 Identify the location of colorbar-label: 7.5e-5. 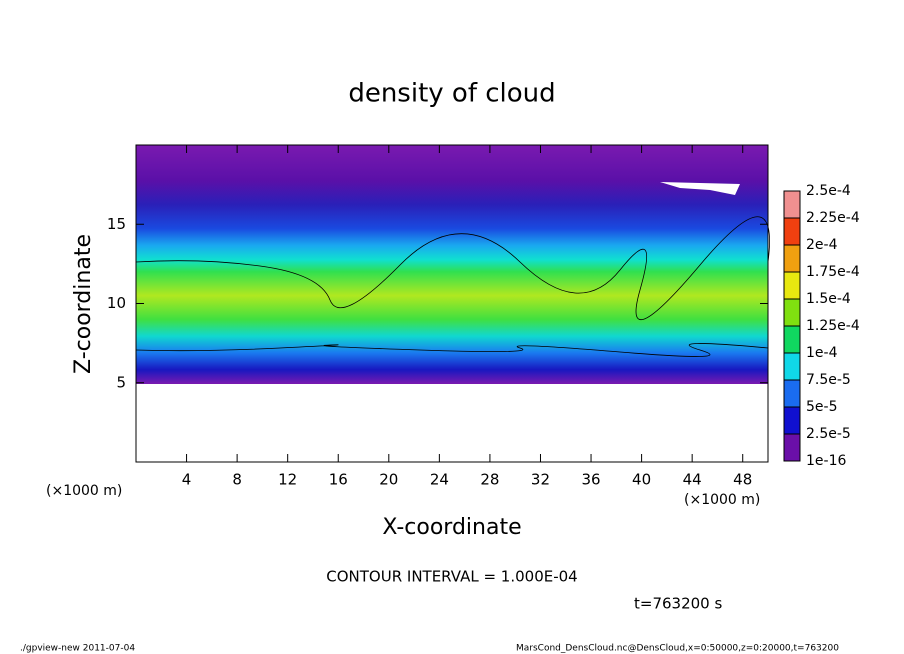
(828, 380).